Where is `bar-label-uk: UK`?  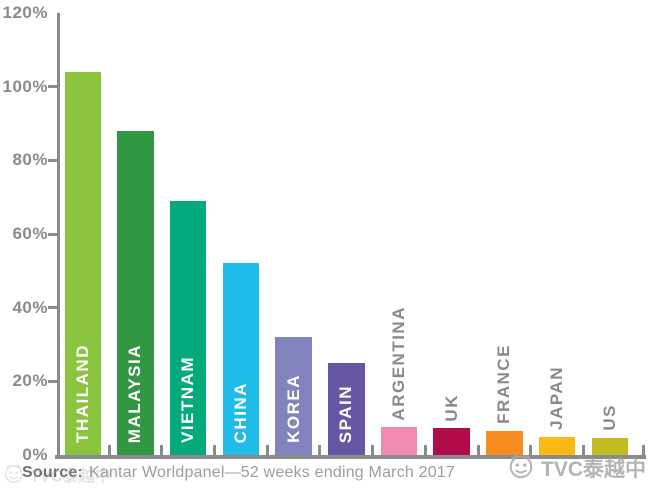 bar-label-uk: UK is located at coordinates (451, 407).